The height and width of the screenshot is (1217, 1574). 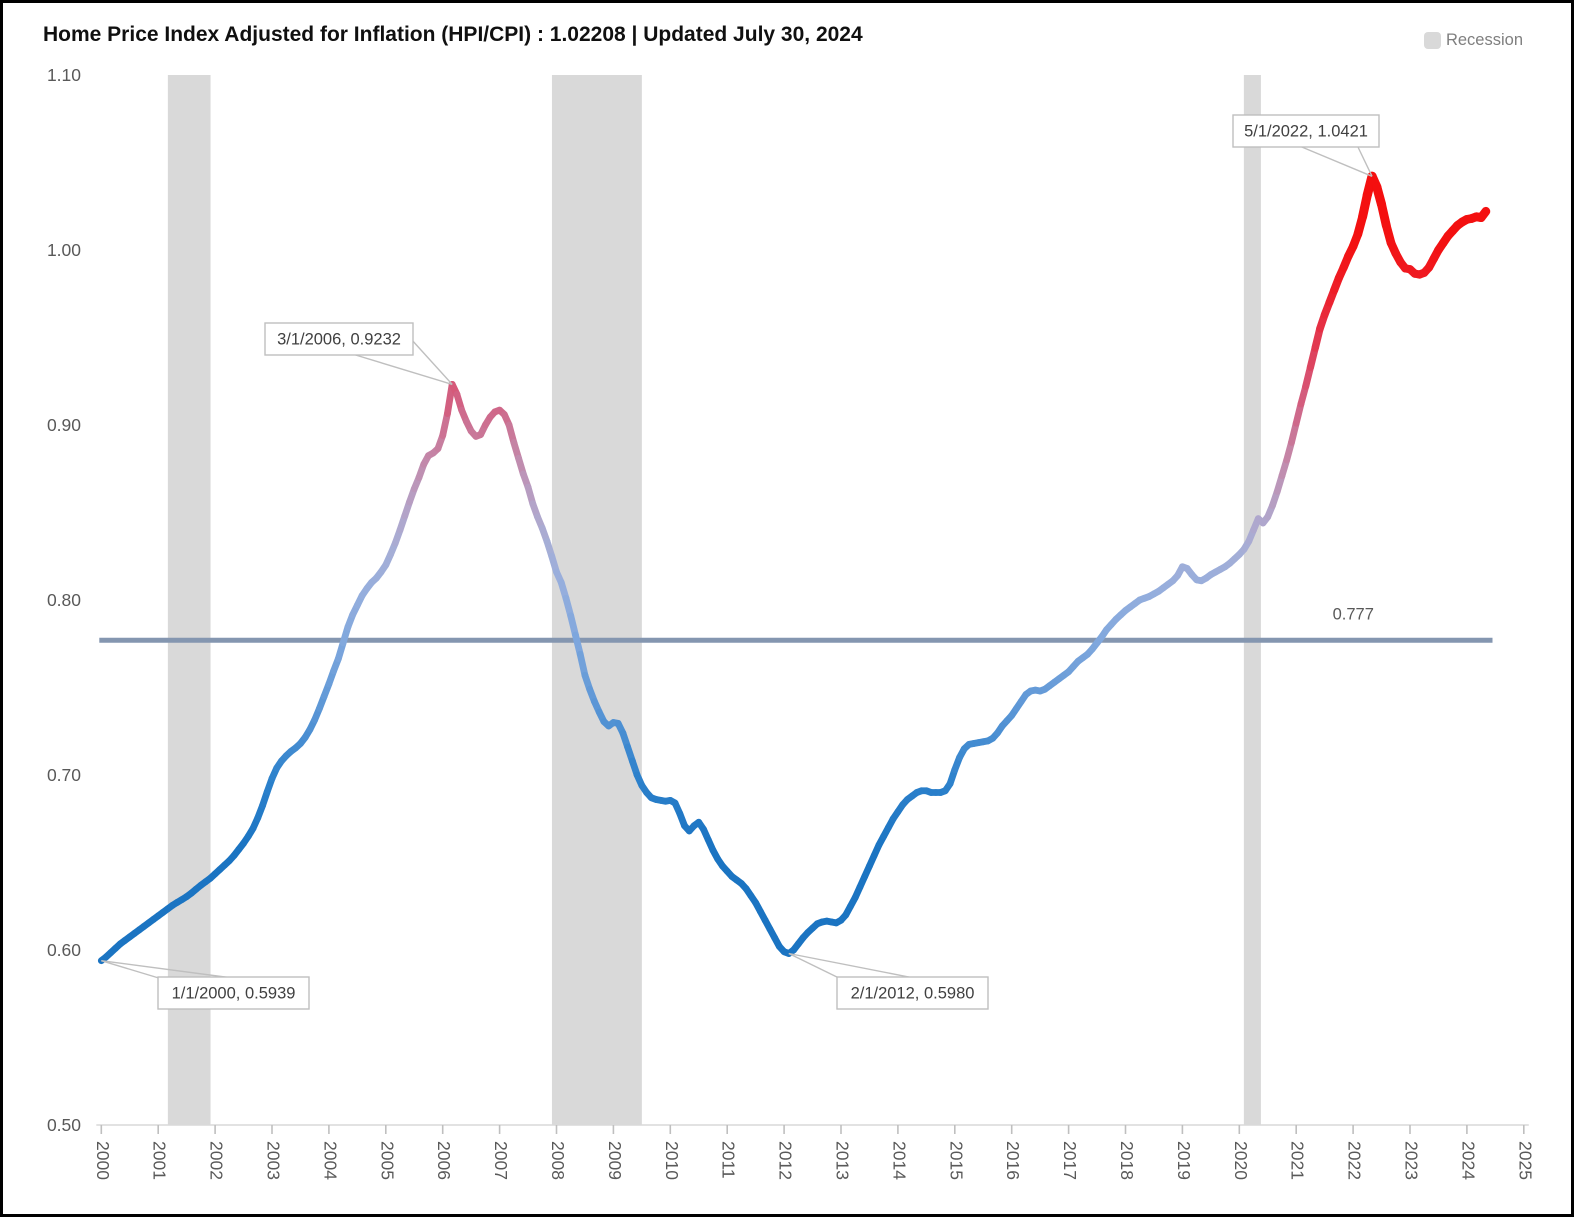 What do you see at coordinates (796, 624) in the screenshot?
I see `reference-line-group: 0.777` at bounding box center [796, 624].